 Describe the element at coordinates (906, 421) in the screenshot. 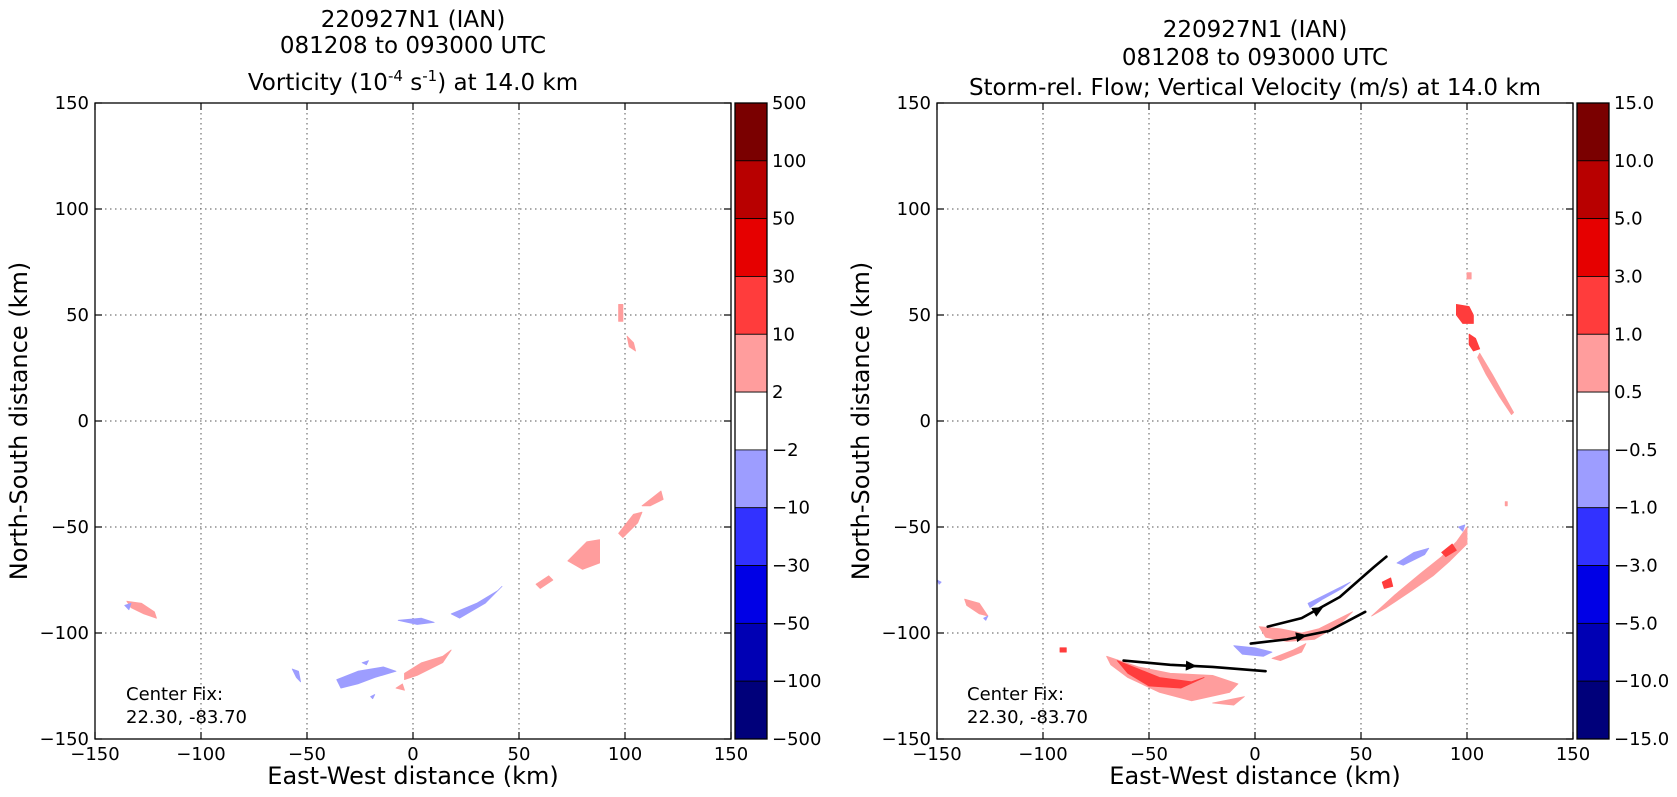

I see `y-tick-labels: −150 −100 −50 0 50 100 150` at that location.